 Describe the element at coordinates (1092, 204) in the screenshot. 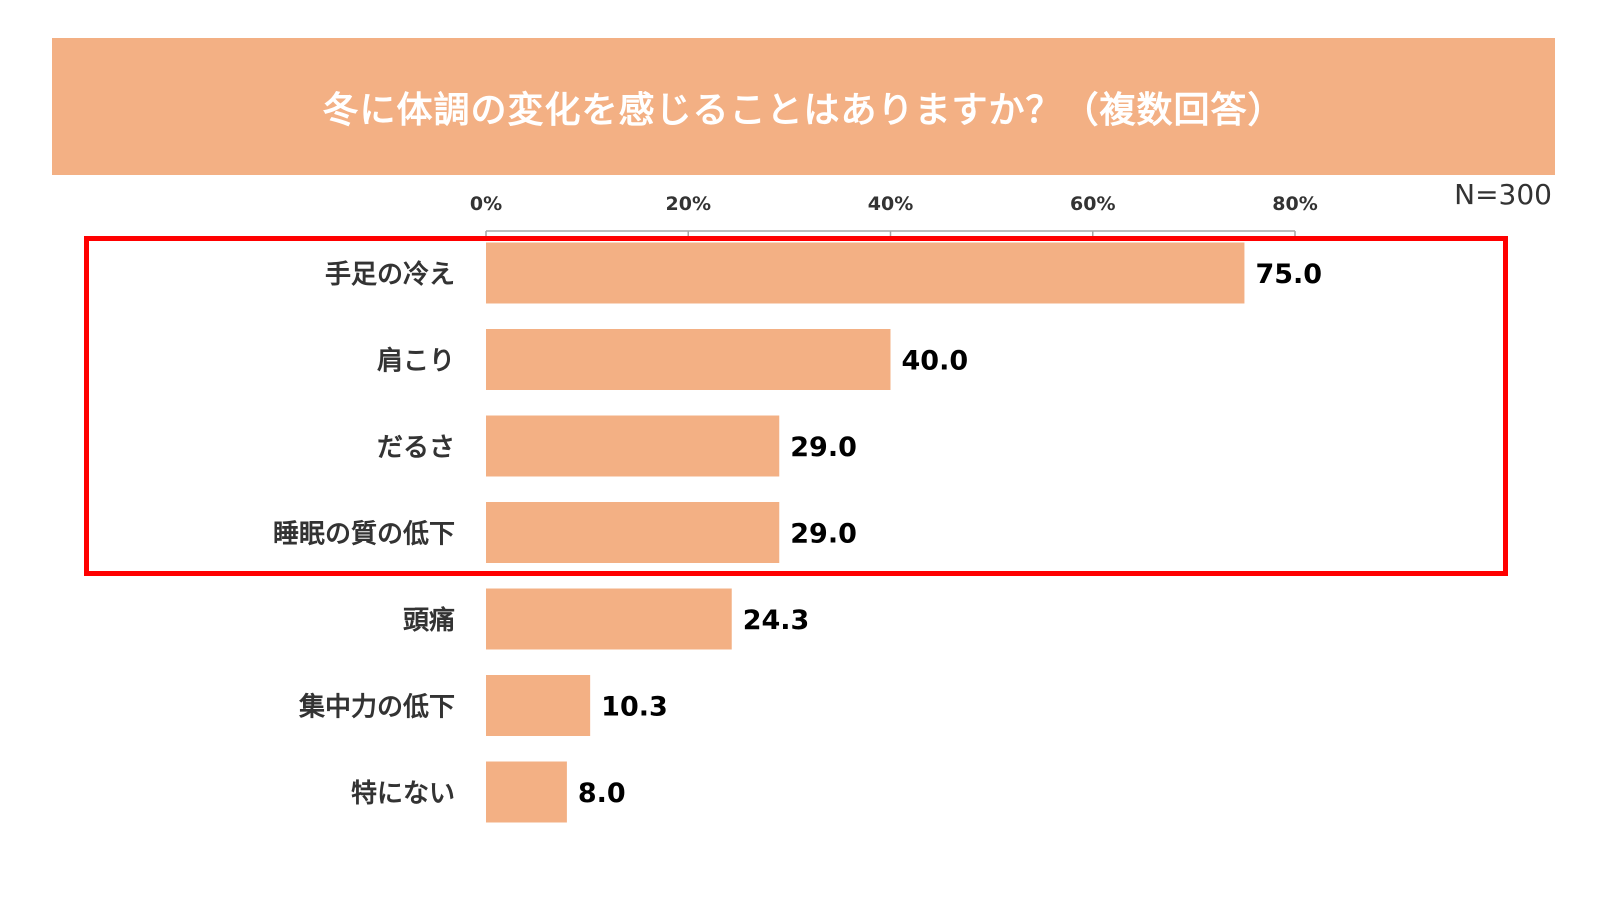

I see `x-tick-label: 60%` at that location.